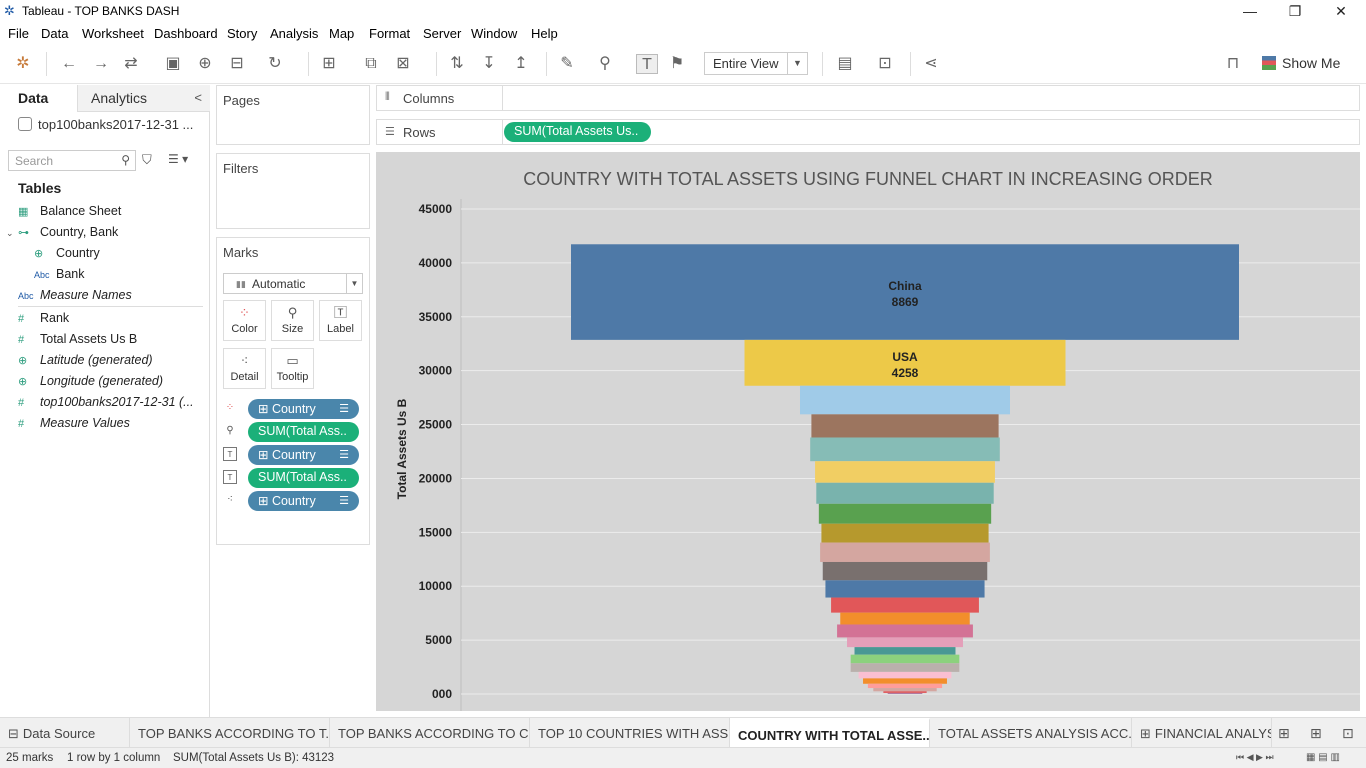 The width and height of the screenshot is (1366, 768). Describe the element at coordinates (489, 63) in the screenshot. I see `sort-ascending-icon: ↧` at that location.